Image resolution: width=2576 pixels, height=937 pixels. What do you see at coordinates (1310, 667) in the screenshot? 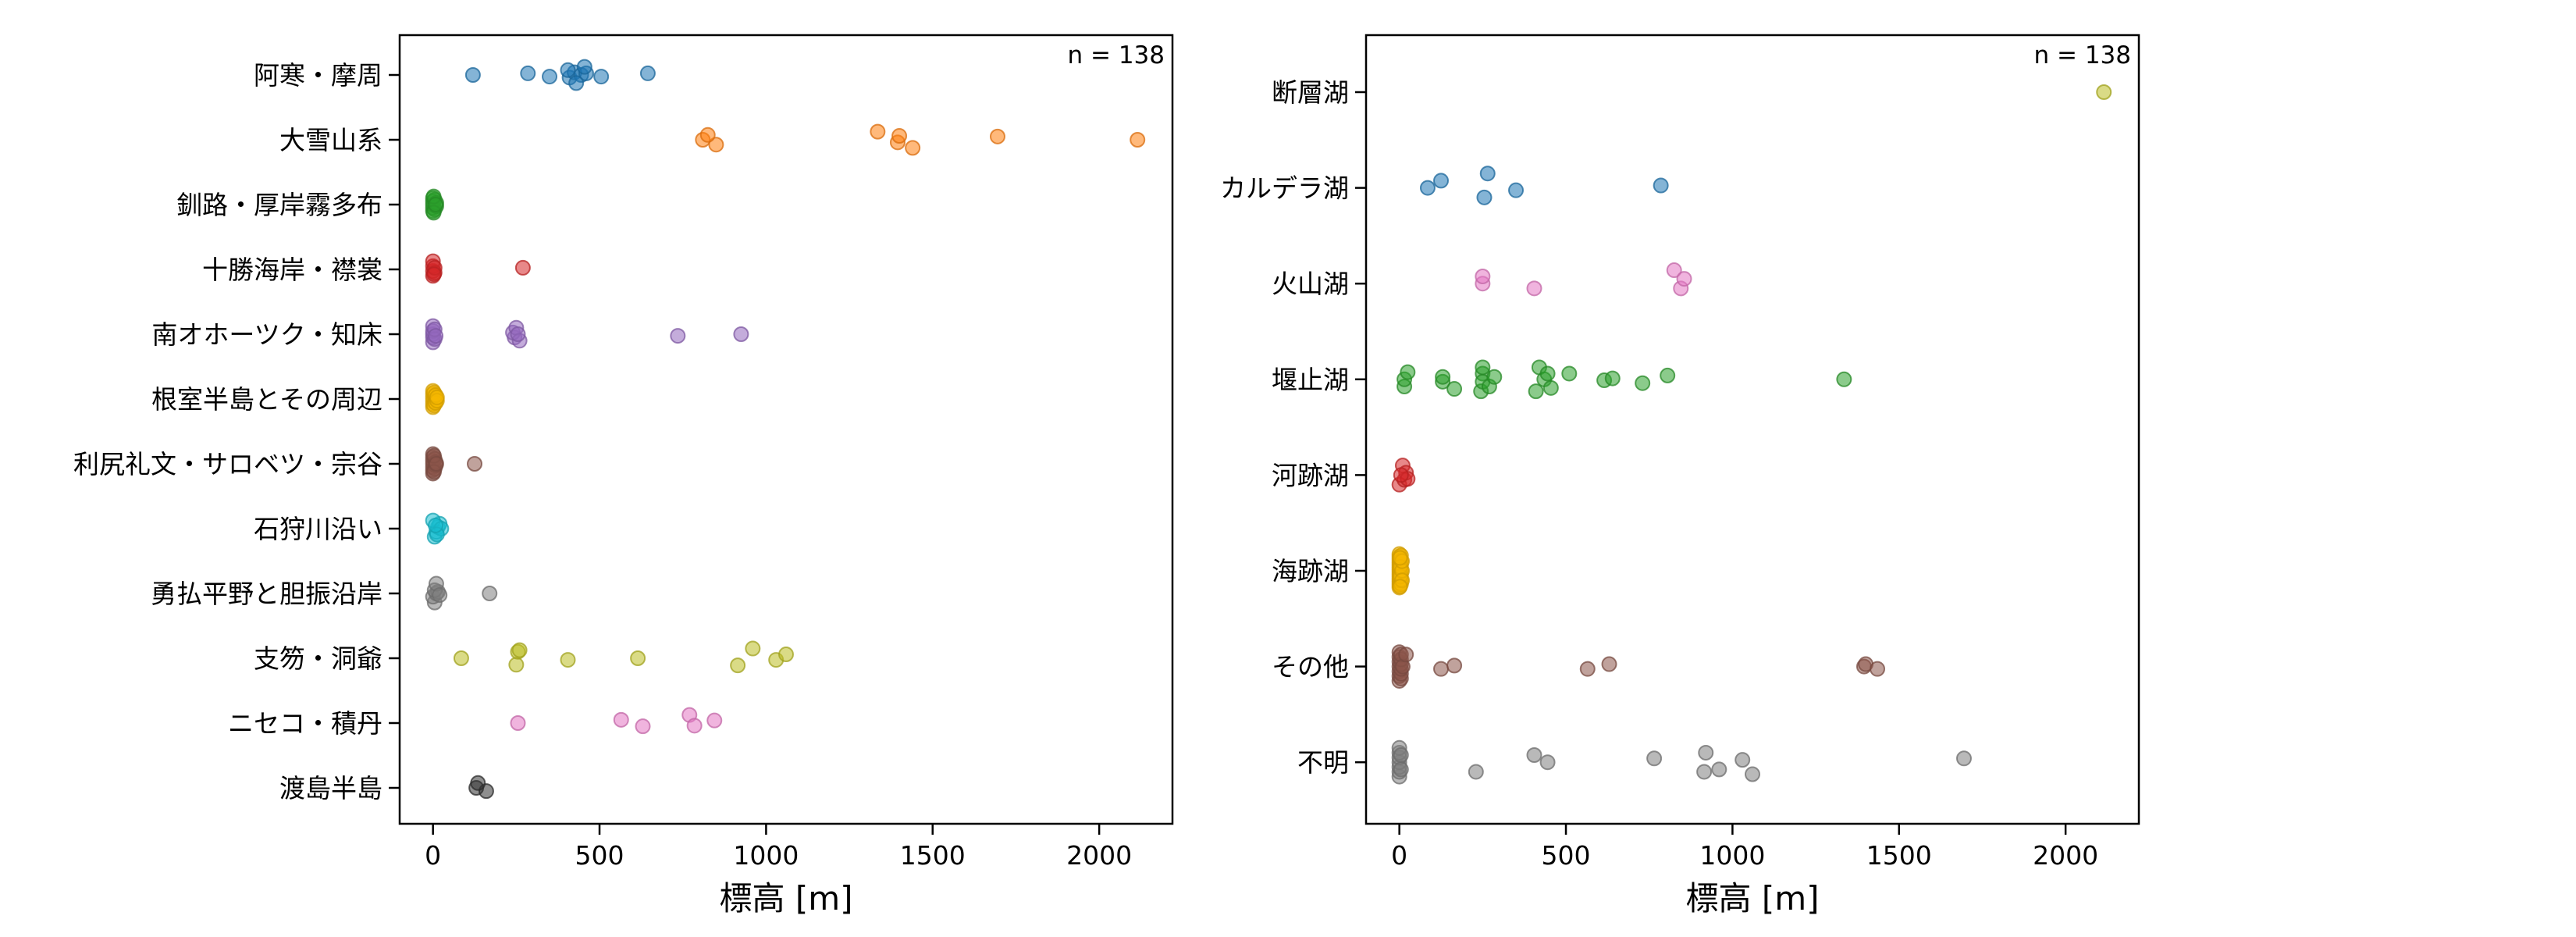
I see `y-tick-label: その他` at bounding box center [1310, 667].